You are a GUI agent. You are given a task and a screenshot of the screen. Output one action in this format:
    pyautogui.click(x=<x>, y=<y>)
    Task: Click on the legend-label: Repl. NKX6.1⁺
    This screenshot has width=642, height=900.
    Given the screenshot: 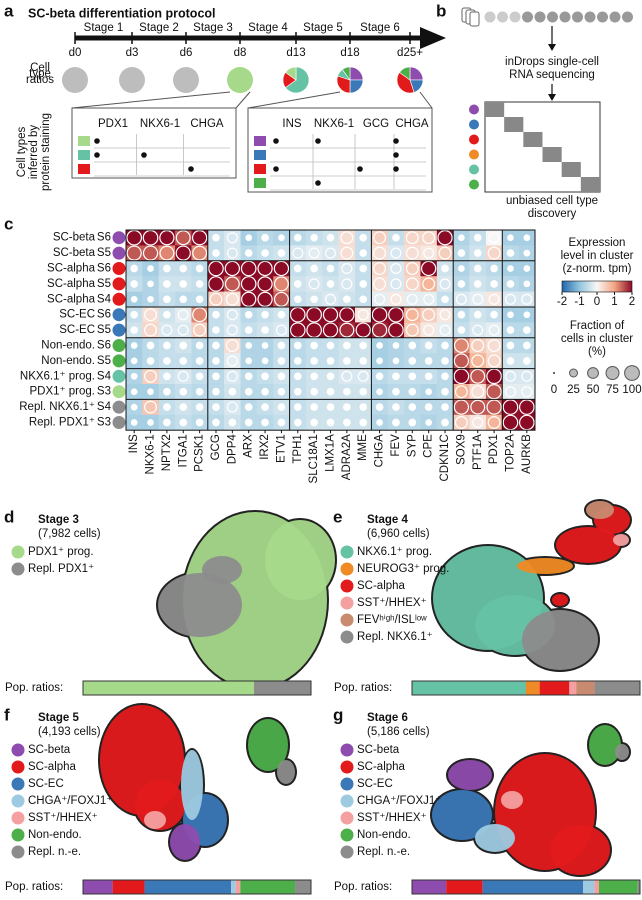 What is the action you would take?
    pyautogui.click(x=395, y=637)
    